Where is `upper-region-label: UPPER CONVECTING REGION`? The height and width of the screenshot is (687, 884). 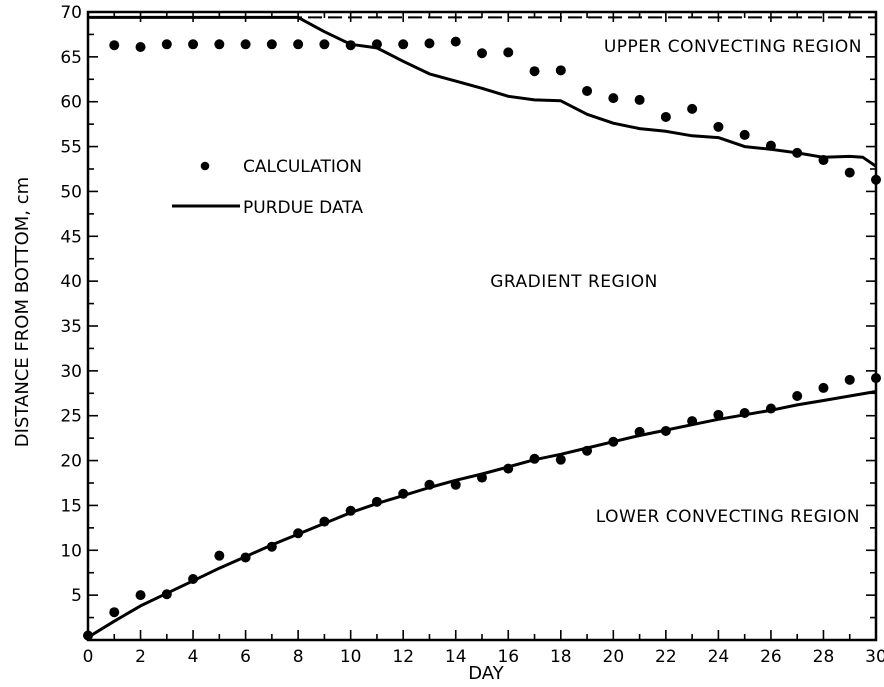
upper-region-label: UPPER CONVECTING REGION is located at coordinates (733, 47).